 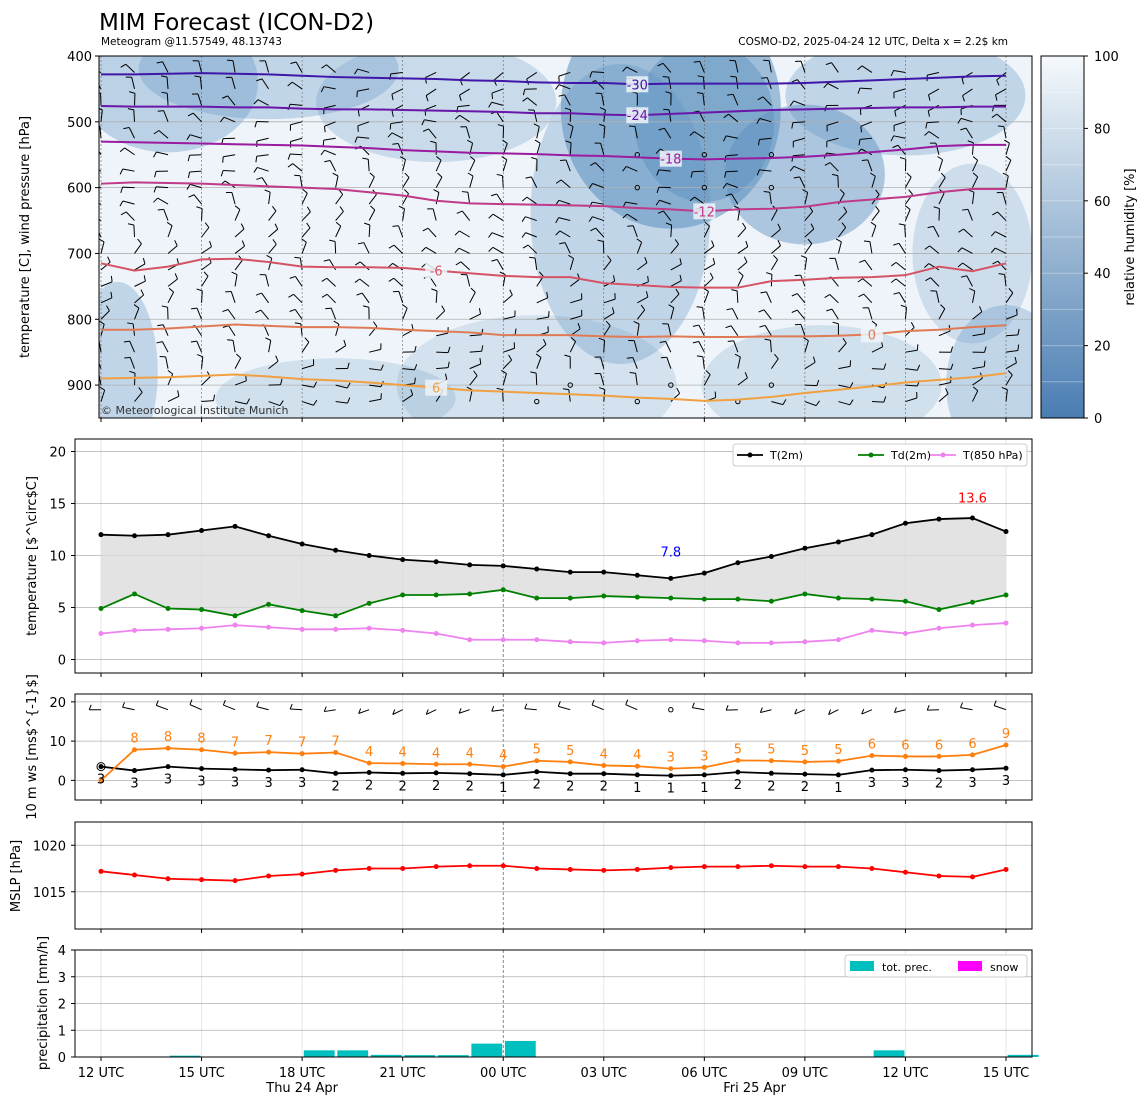 What do you see at coordinates (771, 750) in the screenshot?
I see `gust-label: 5` at bounding box center [771, 750].